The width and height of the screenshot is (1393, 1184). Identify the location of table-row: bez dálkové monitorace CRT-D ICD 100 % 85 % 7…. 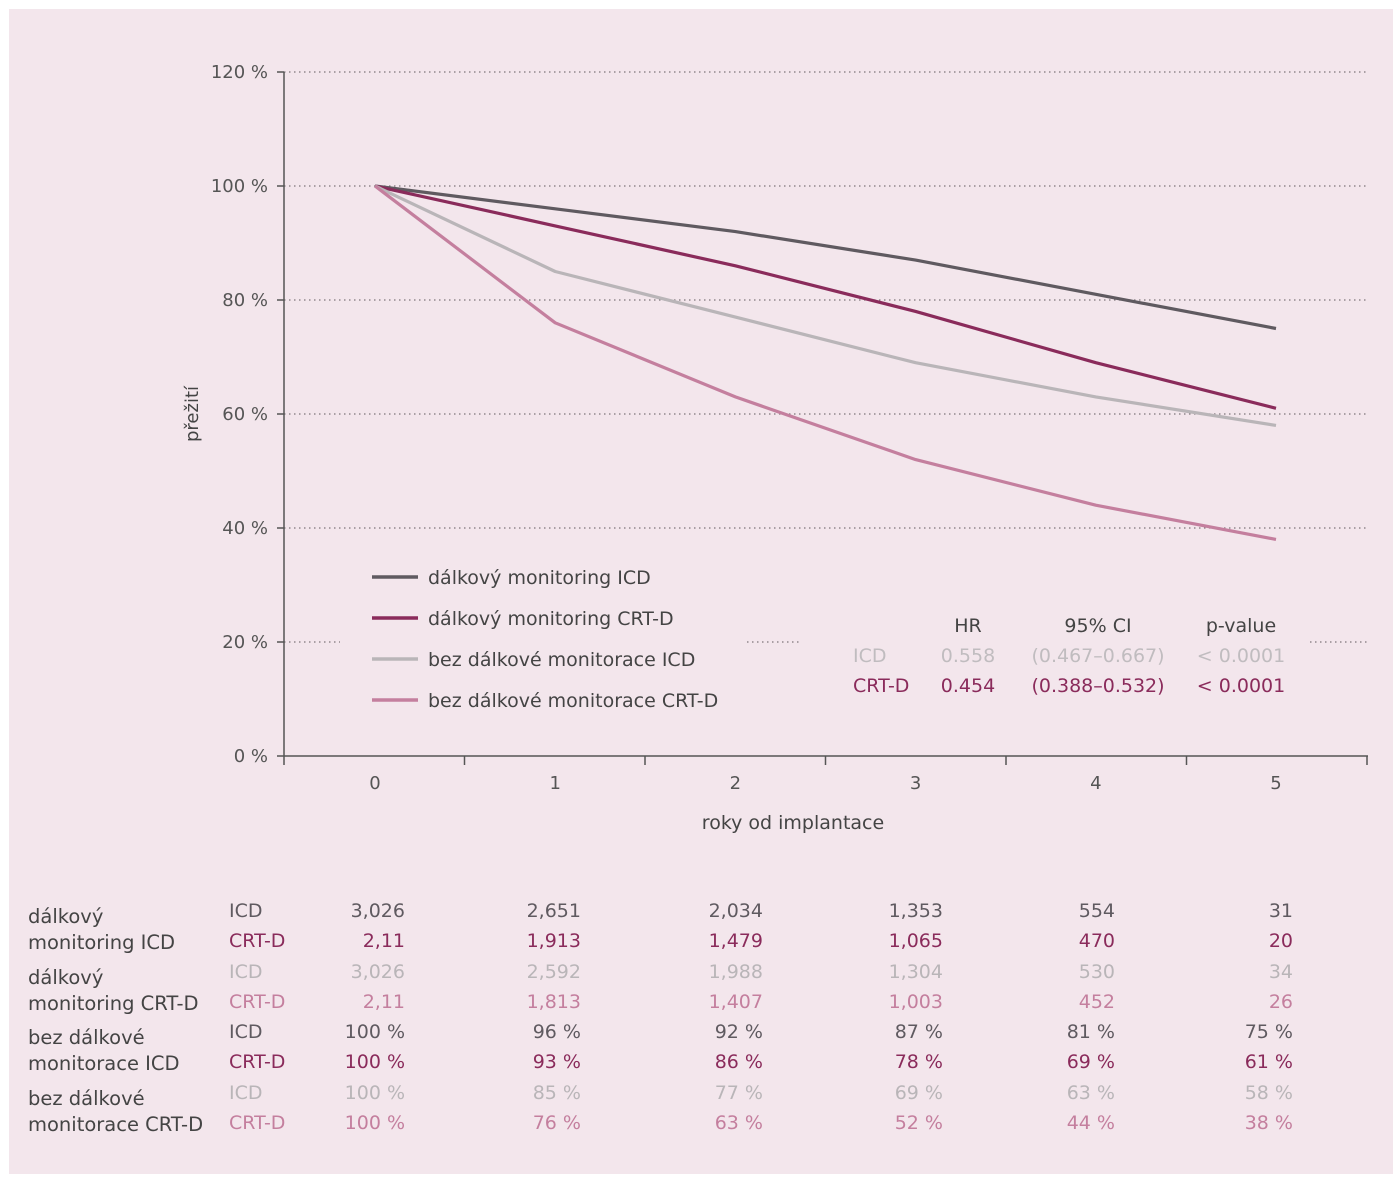
(660, 1107).